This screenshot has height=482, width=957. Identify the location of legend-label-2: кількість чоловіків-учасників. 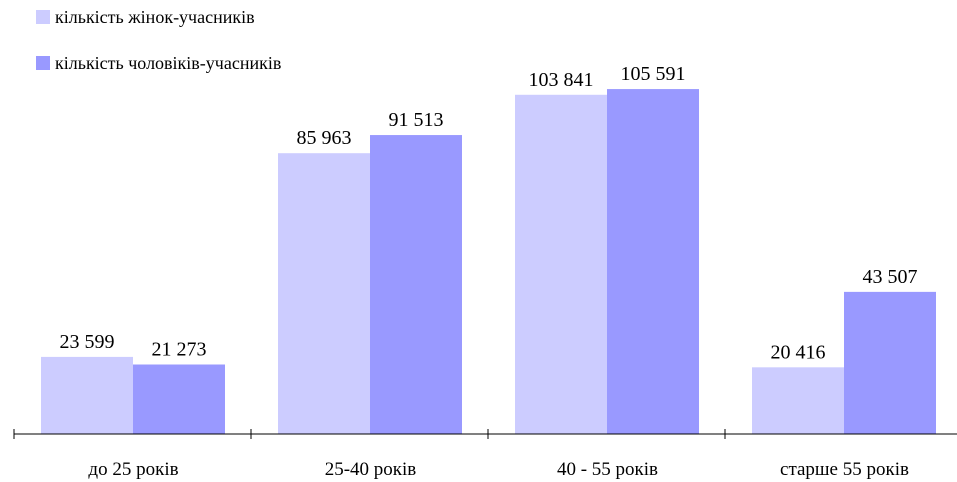
(168, 63).